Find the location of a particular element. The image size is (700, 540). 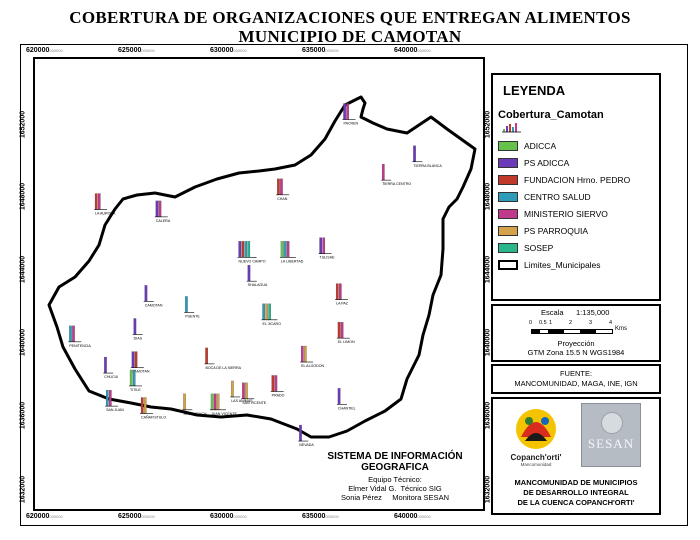

site-label: LA AURORA is located at coordinates (105, 214).